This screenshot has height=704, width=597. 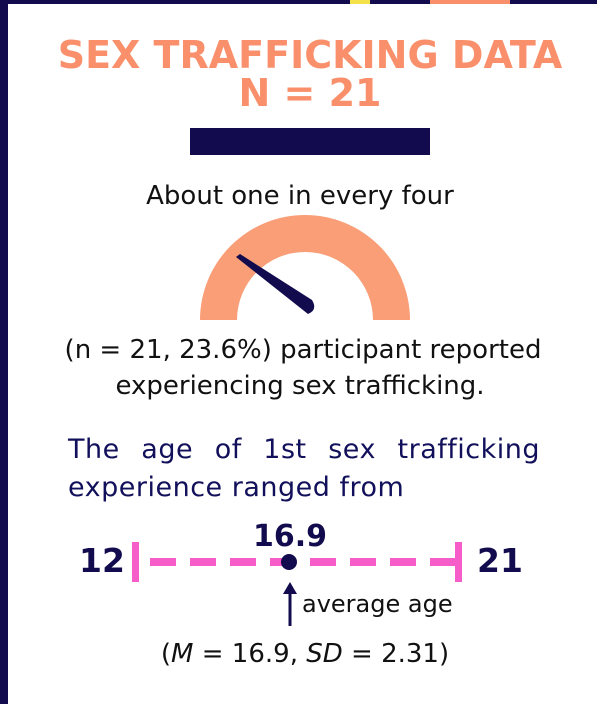 What do you see at coordinates (299, 386) in the screenshot?
I see `gauge-text: experiencing sex trafficking.` at bounding box center [299, 386].